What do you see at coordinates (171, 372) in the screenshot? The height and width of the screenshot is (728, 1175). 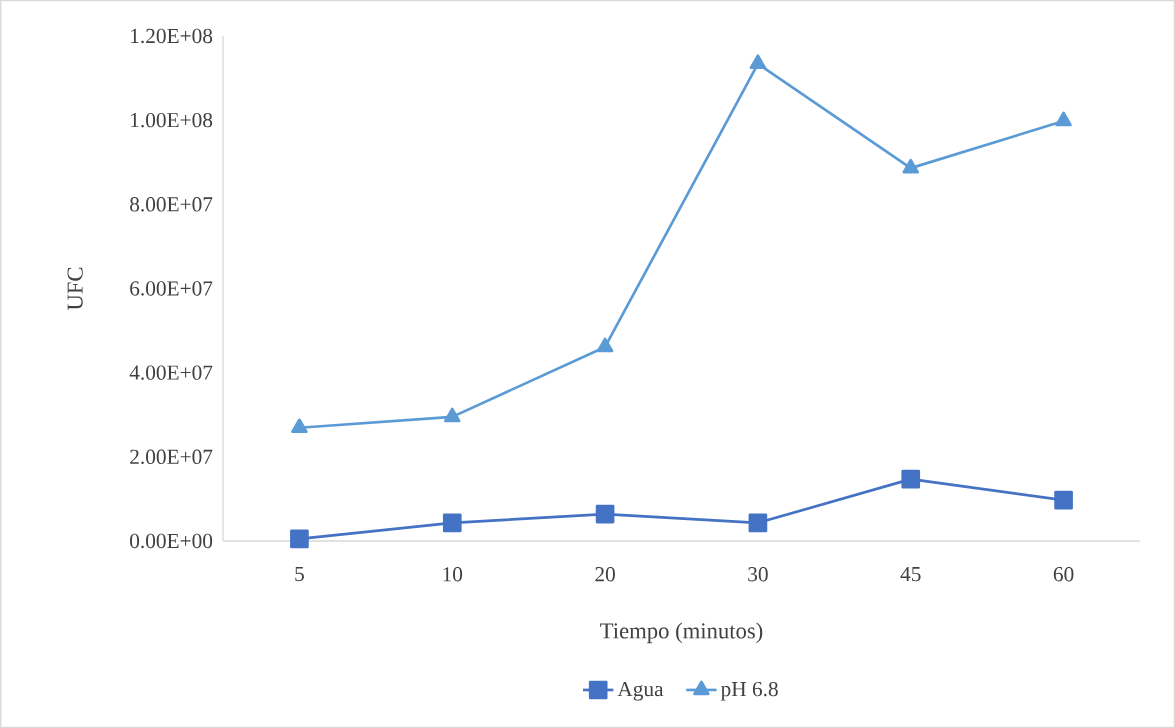 I see `y-tick-label: 4.00E+07` at bounding box center [171, 372].